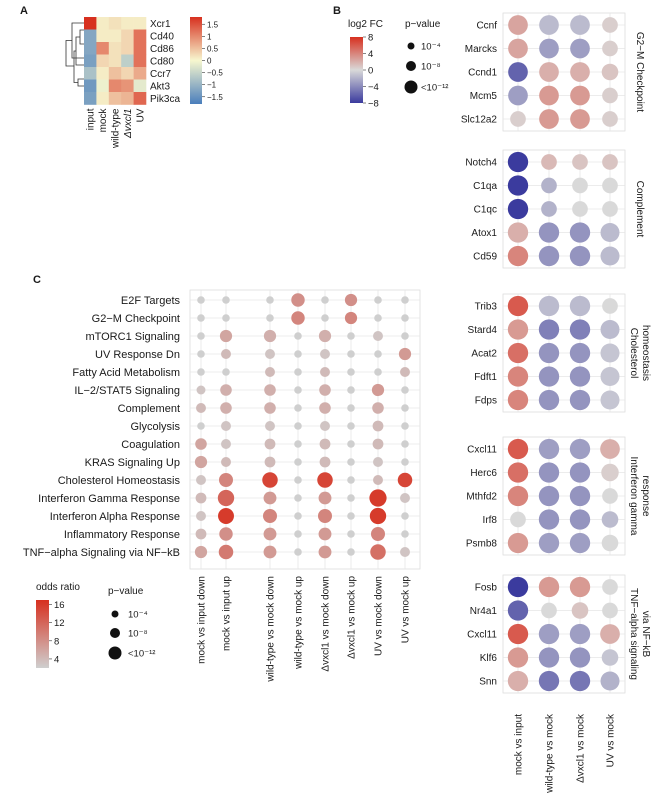 This screenshot has height=801, width=659. Describe the element at coordinates (132, 337) in the screenshot. I see `pathway-label: mTORC1 Signaling` at that location.